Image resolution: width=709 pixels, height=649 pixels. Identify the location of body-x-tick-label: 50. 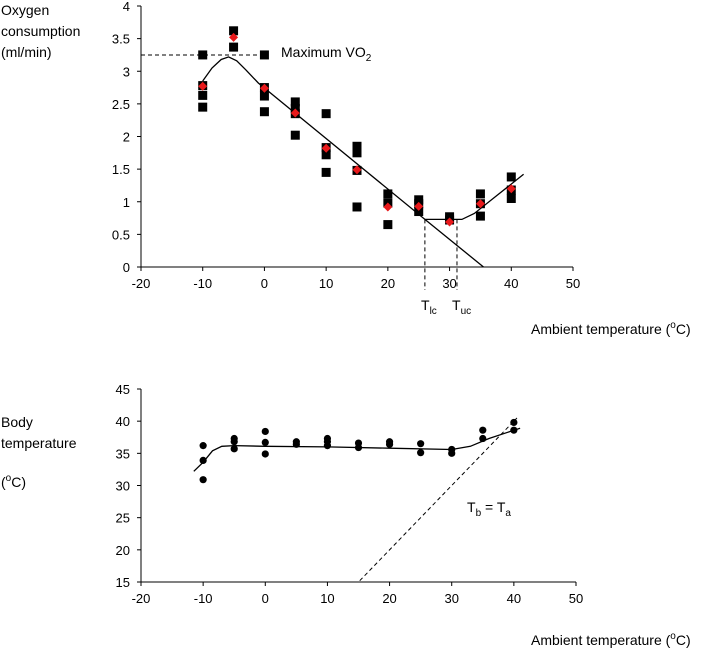
(576, 598).